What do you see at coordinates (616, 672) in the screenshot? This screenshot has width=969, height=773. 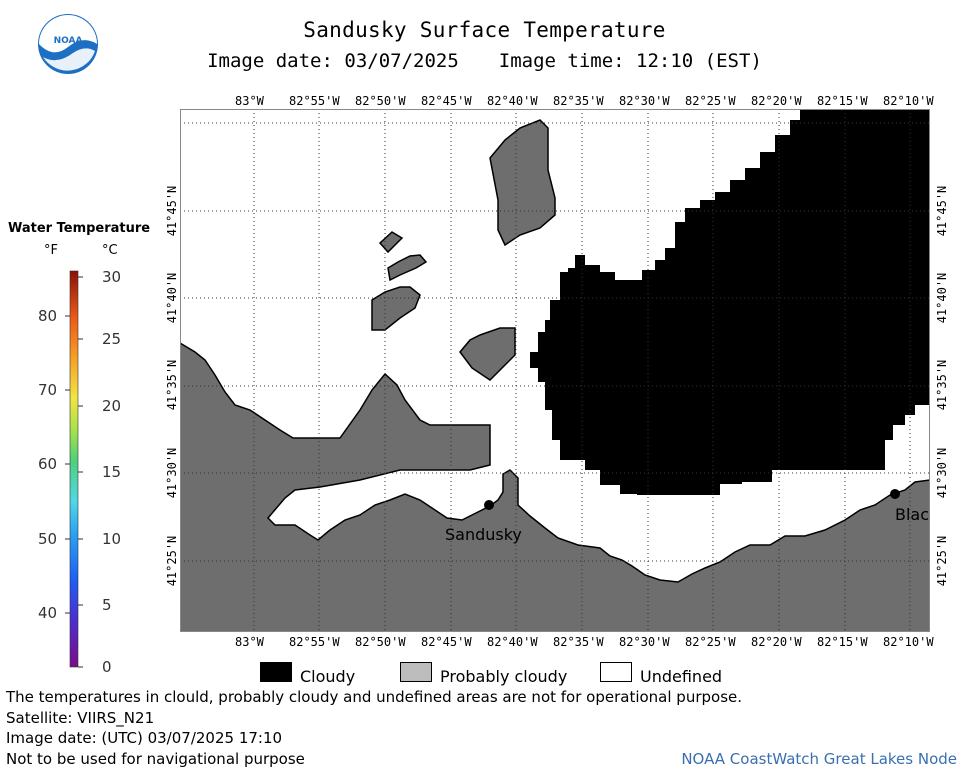 I see `undefined-swatch` at bounding box center [616, 672].